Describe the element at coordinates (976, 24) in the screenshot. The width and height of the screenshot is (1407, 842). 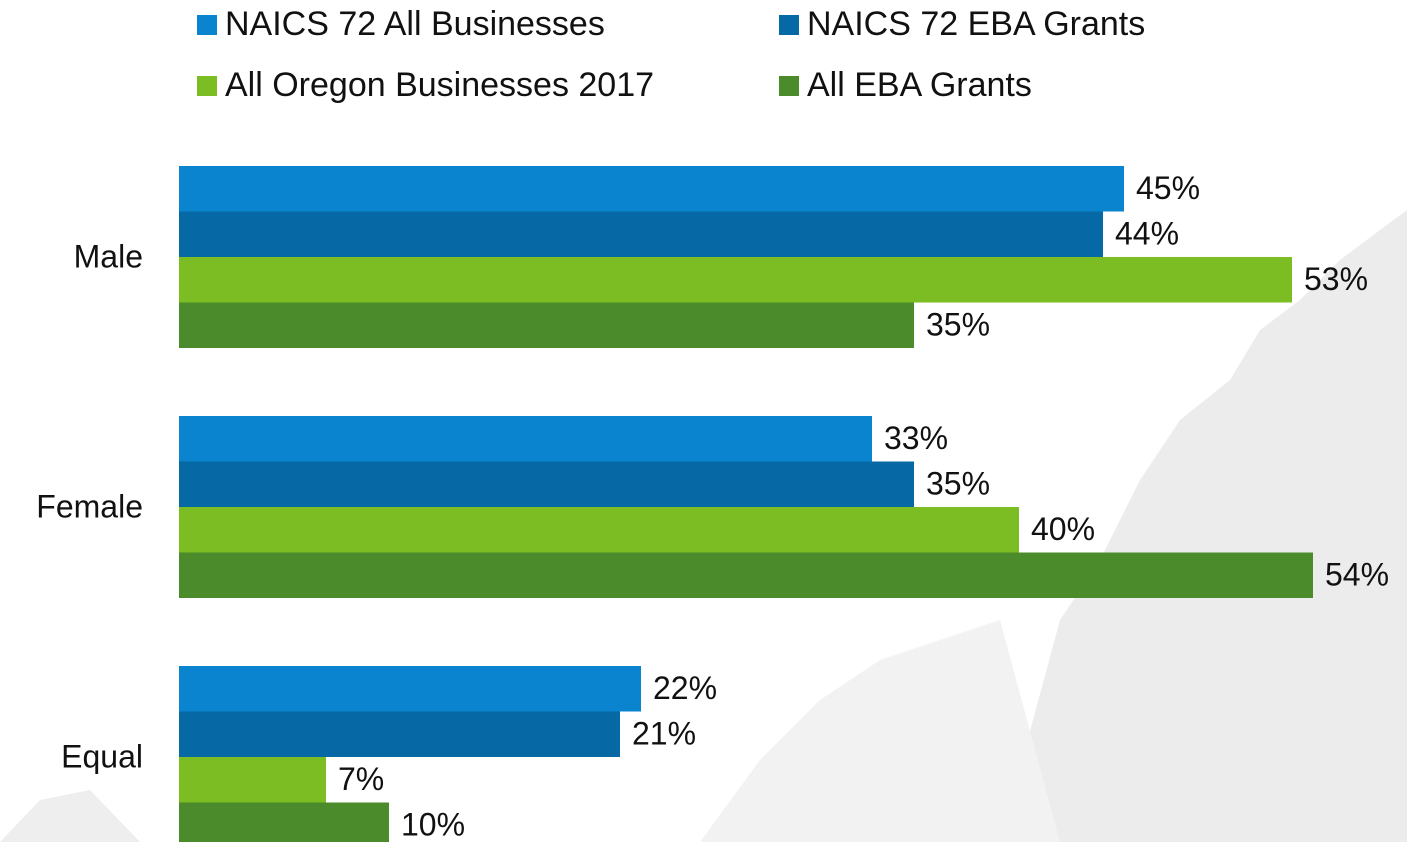
I see `legend-label: NAICS 72 EBA Grants` at that location.